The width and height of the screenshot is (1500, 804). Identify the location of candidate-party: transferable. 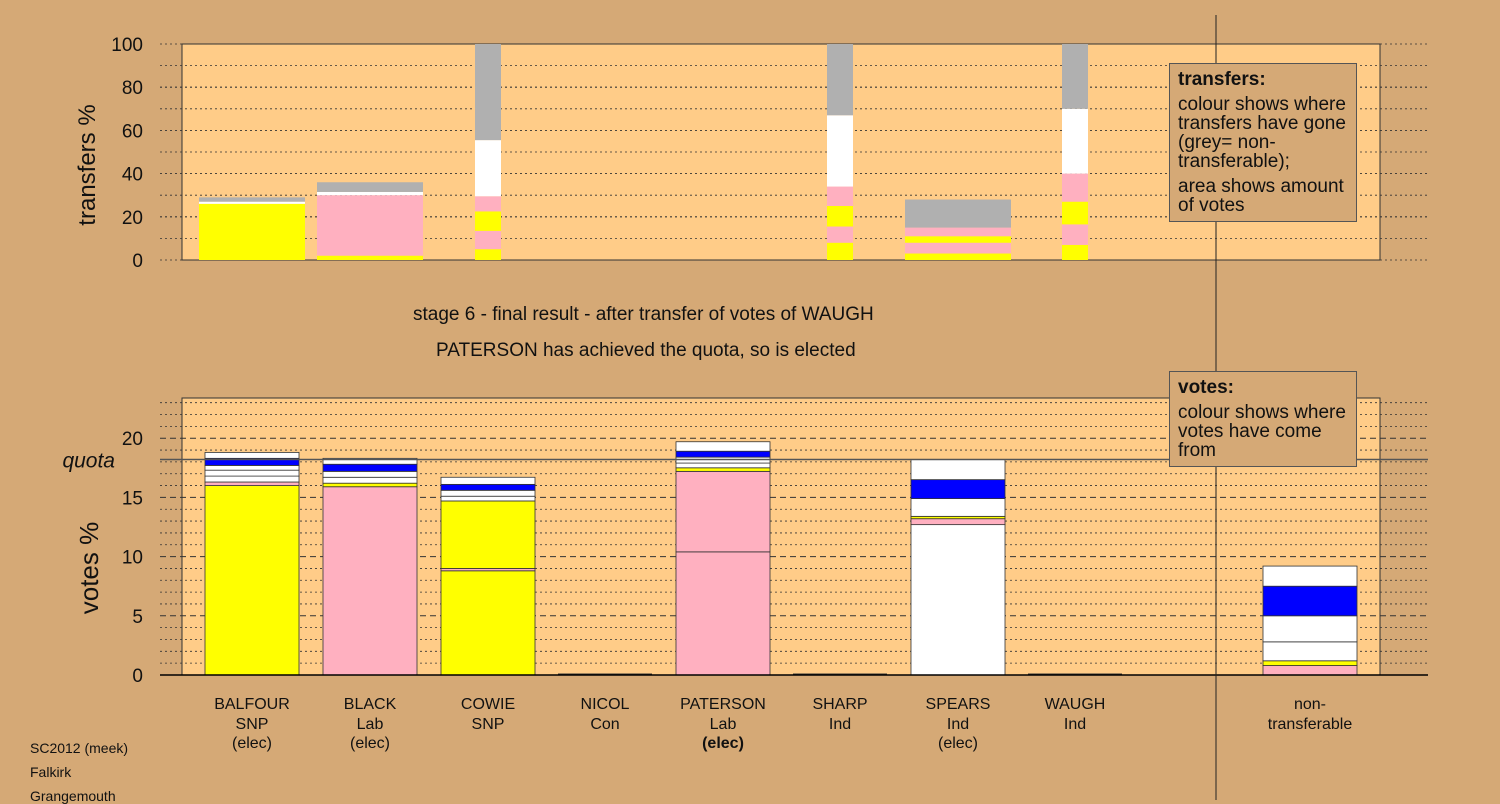
(1310, 724).